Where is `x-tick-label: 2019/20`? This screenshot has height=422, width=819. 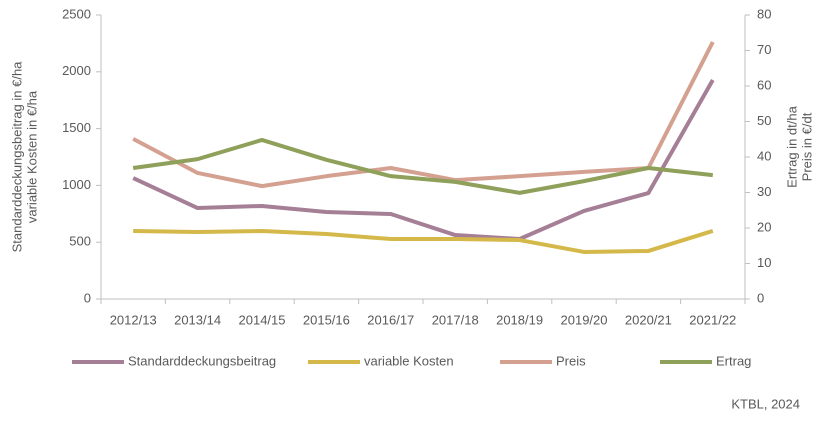
x-tick-label: 2019/20 is located at coordinates (584, 319).